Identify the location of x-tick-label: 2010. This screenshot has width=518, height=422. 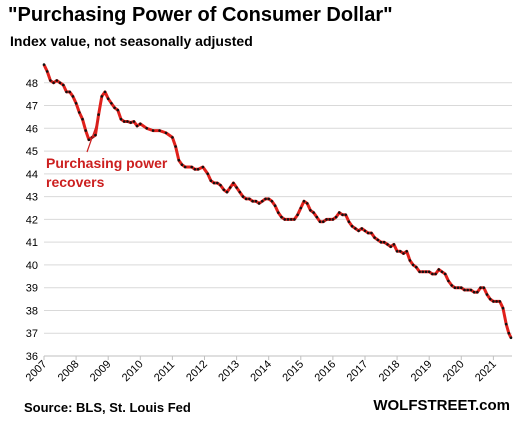
(133, 371).